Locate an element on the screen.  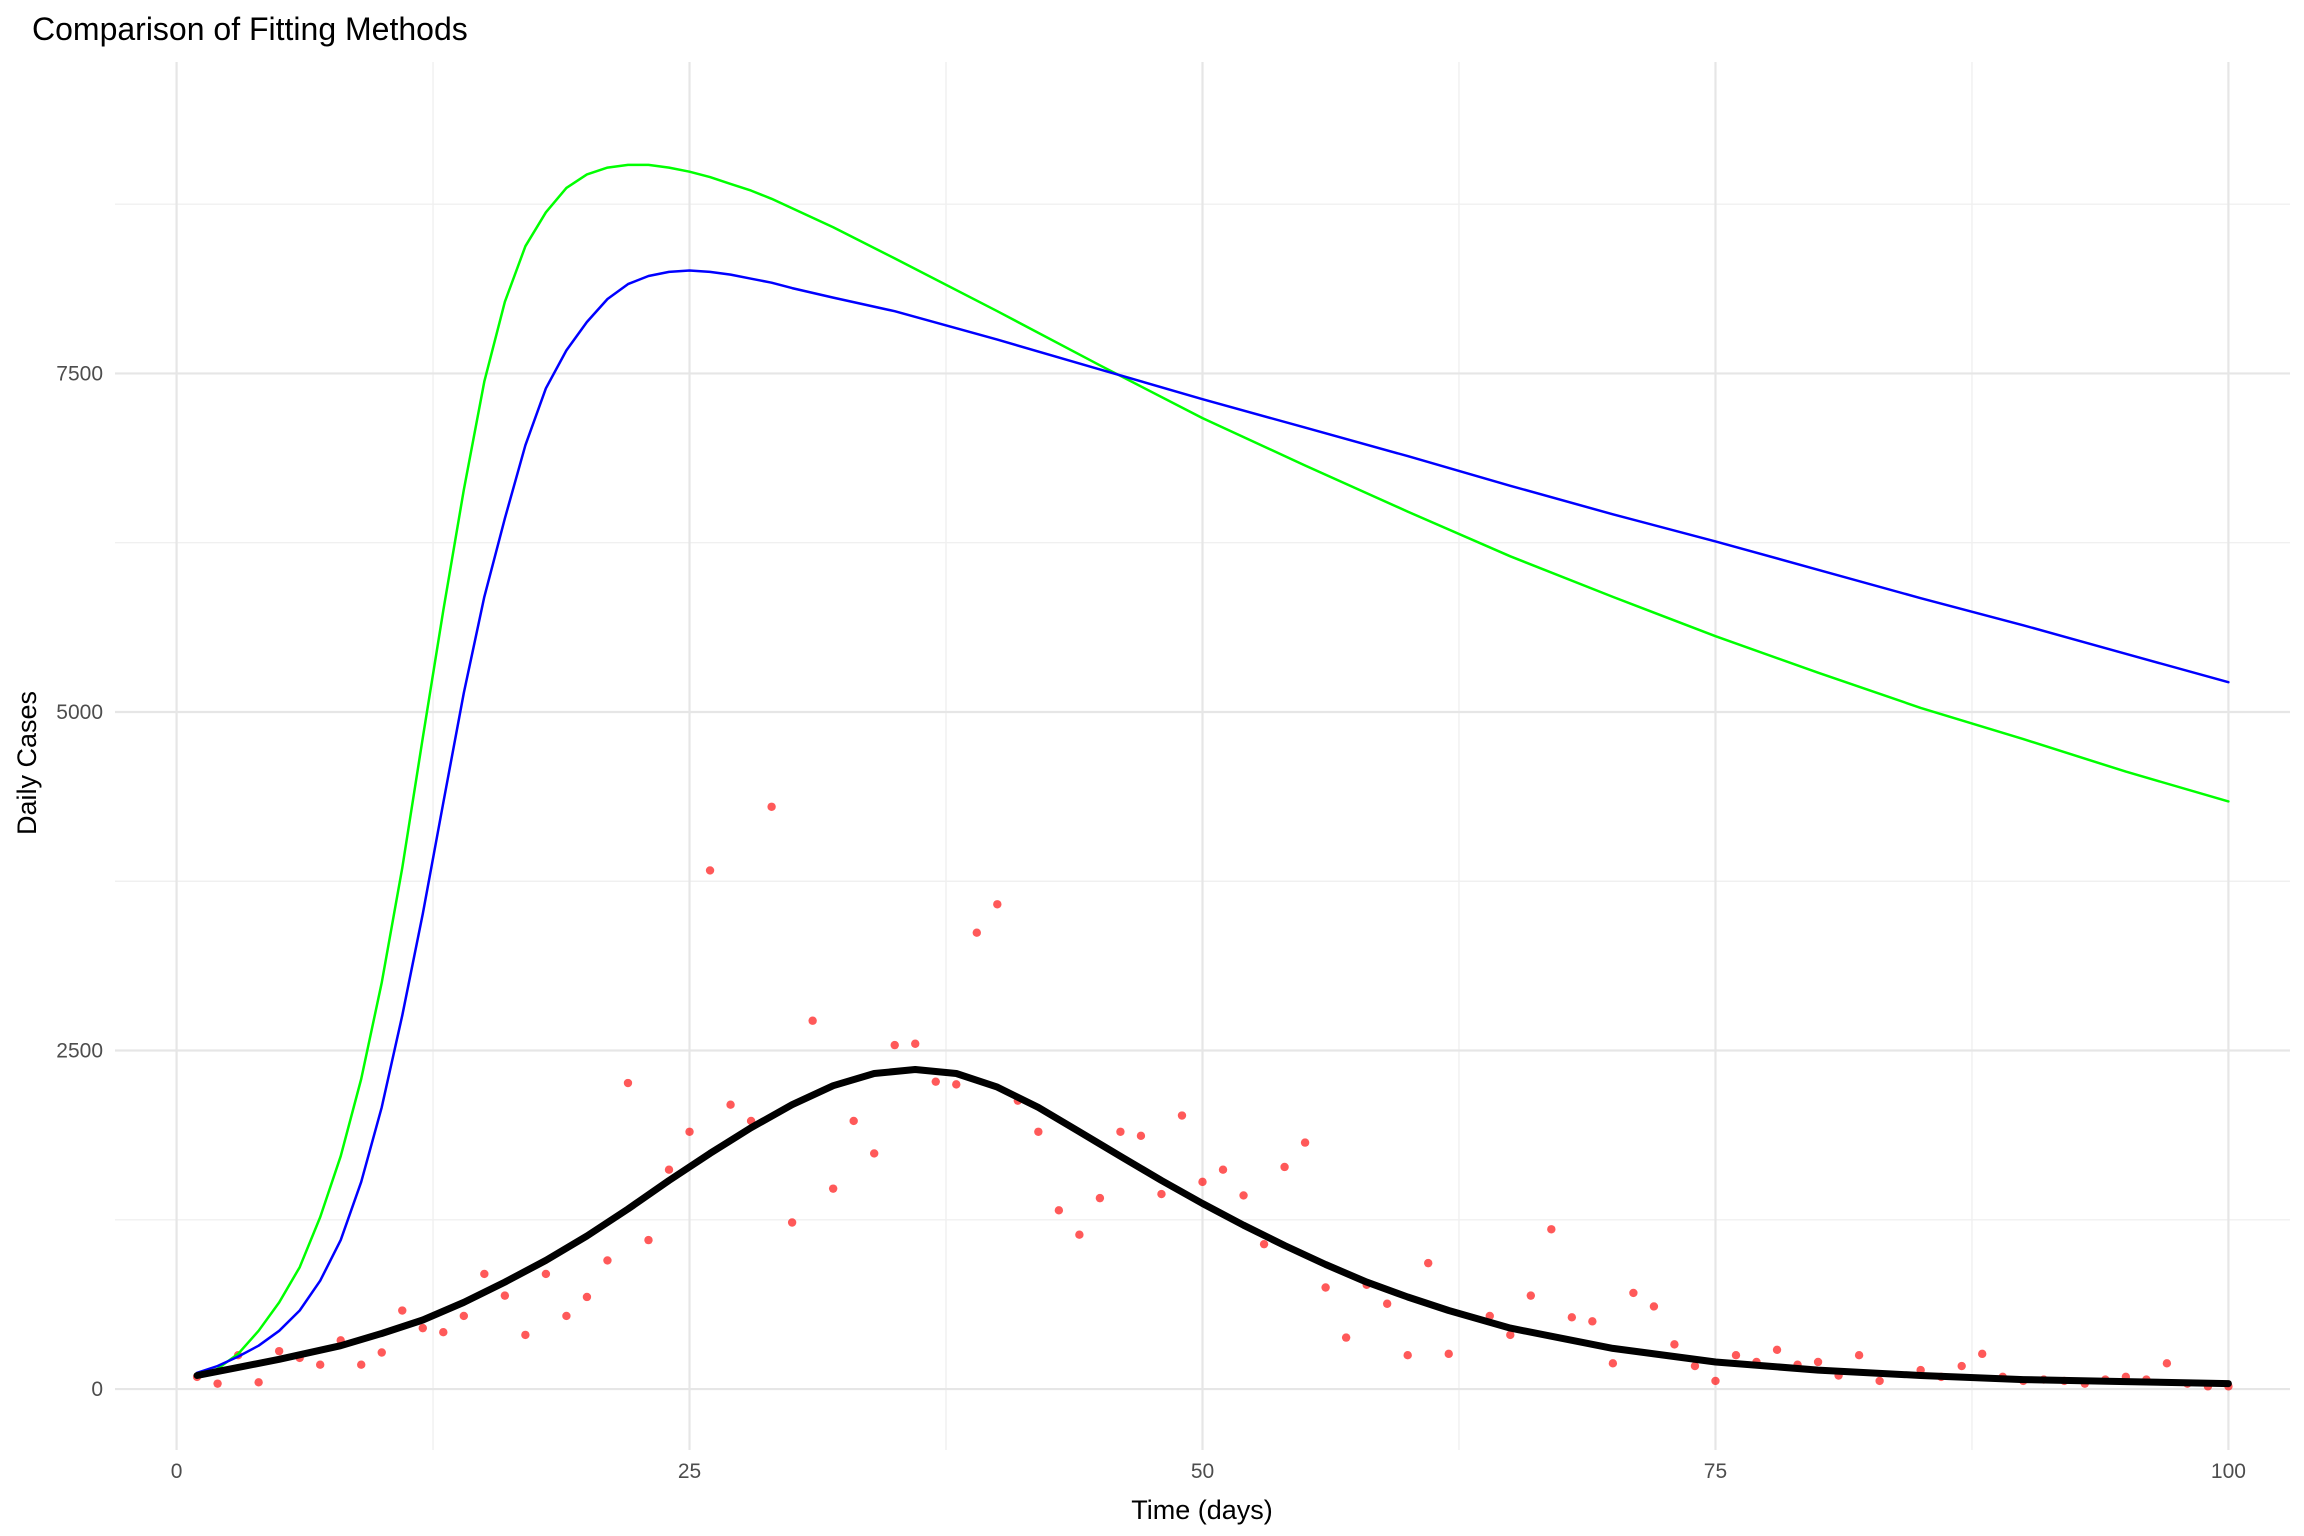
x-axis-title: Time (days) is located at coordinates (1202, 1510).